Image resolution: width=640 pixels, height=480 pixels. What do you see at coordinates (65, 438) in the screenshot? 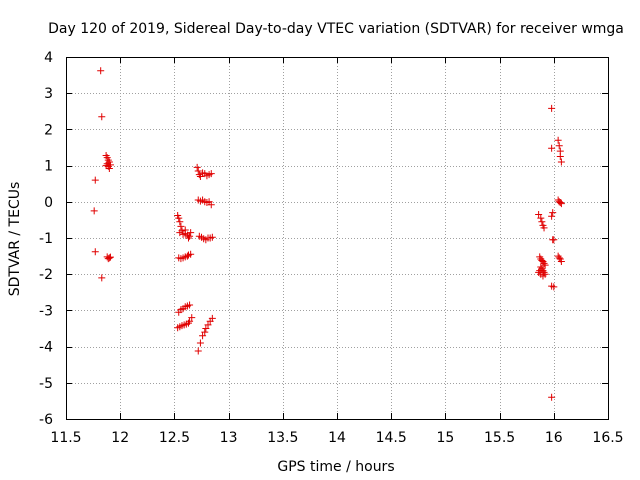
I see `x-tick-label: 11.5` at bounding box center [65, 438].